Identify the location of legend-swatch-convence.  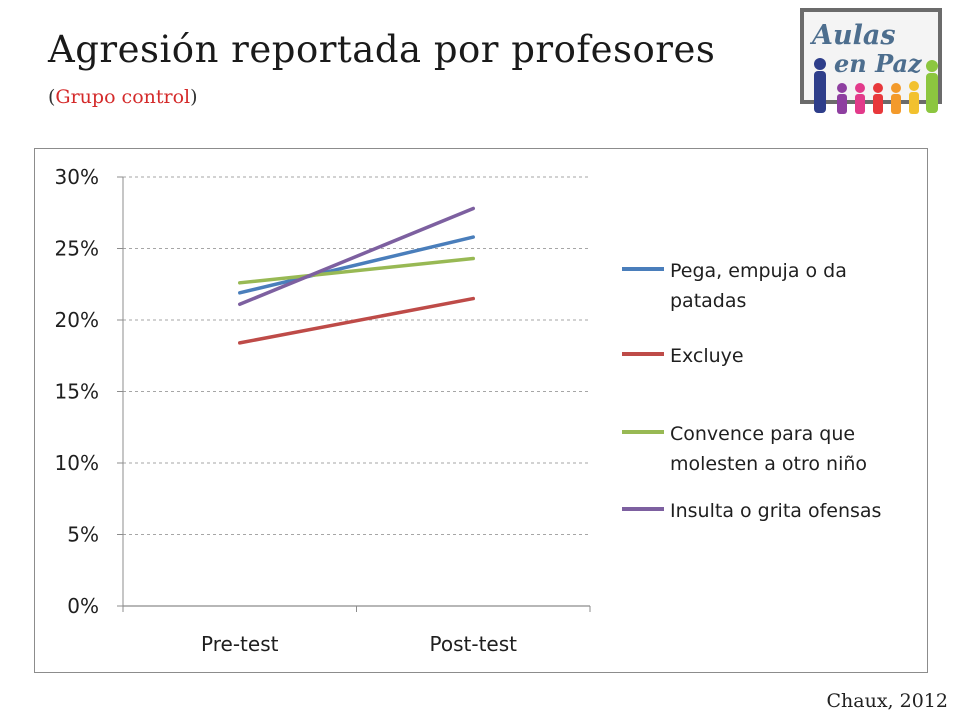
(643, 432).